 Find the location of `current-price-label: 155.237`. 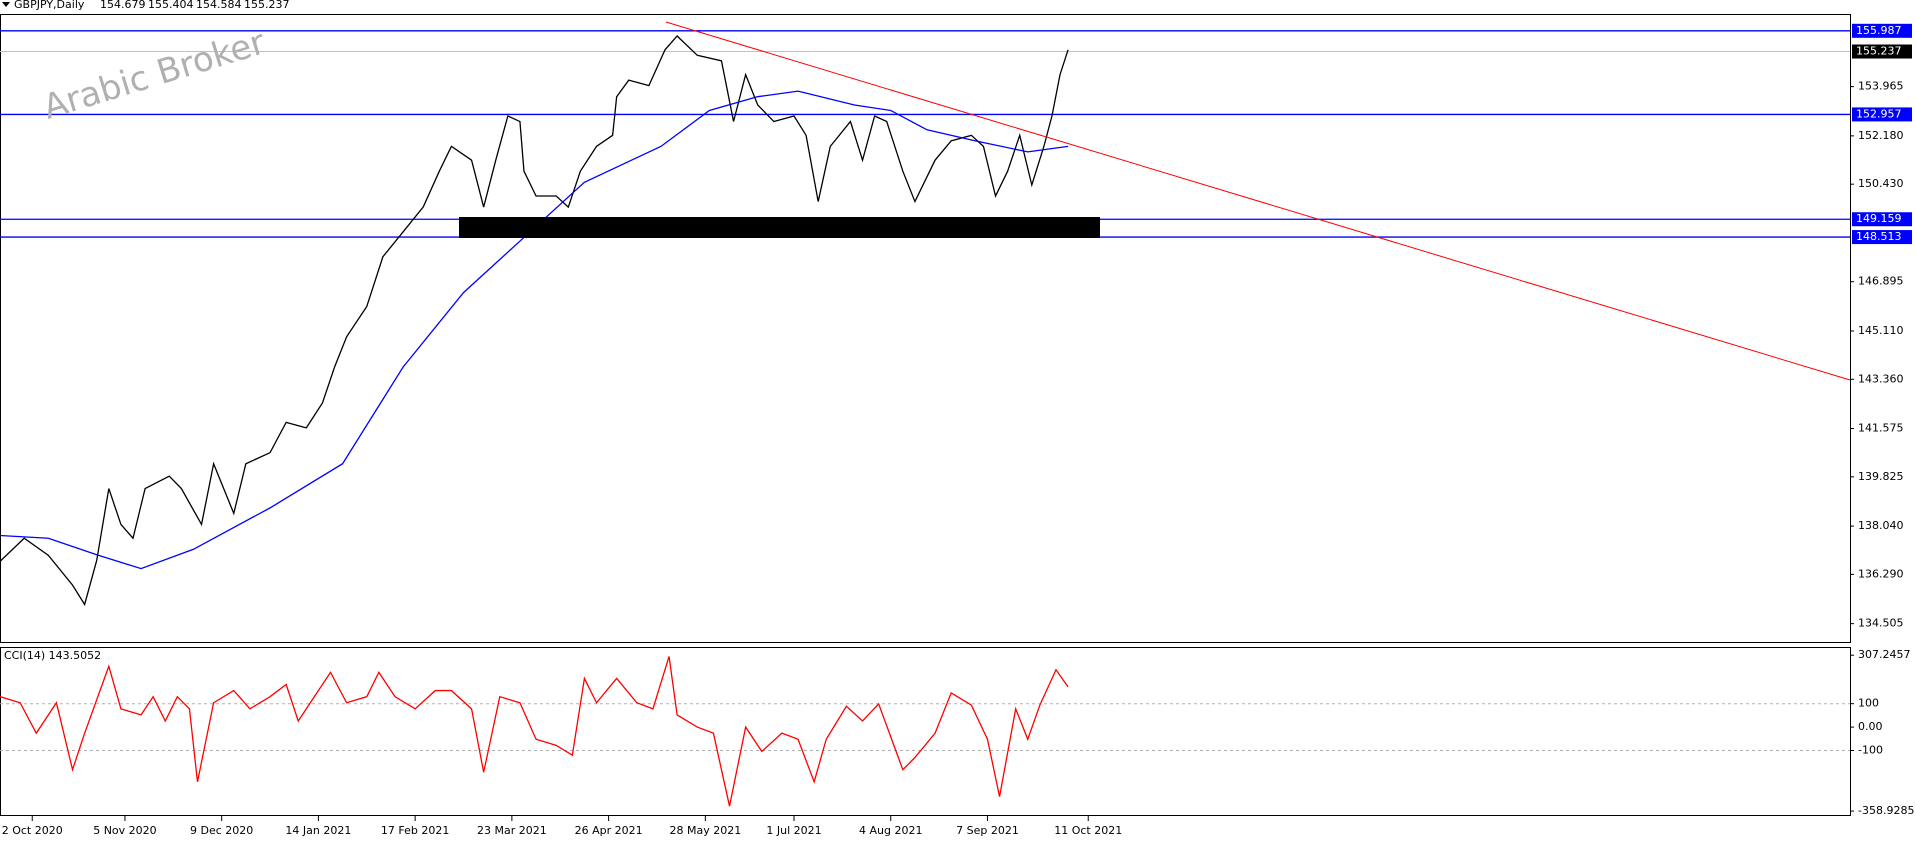

current-price-label: 155.237 is located at coordinates (1879, 51).